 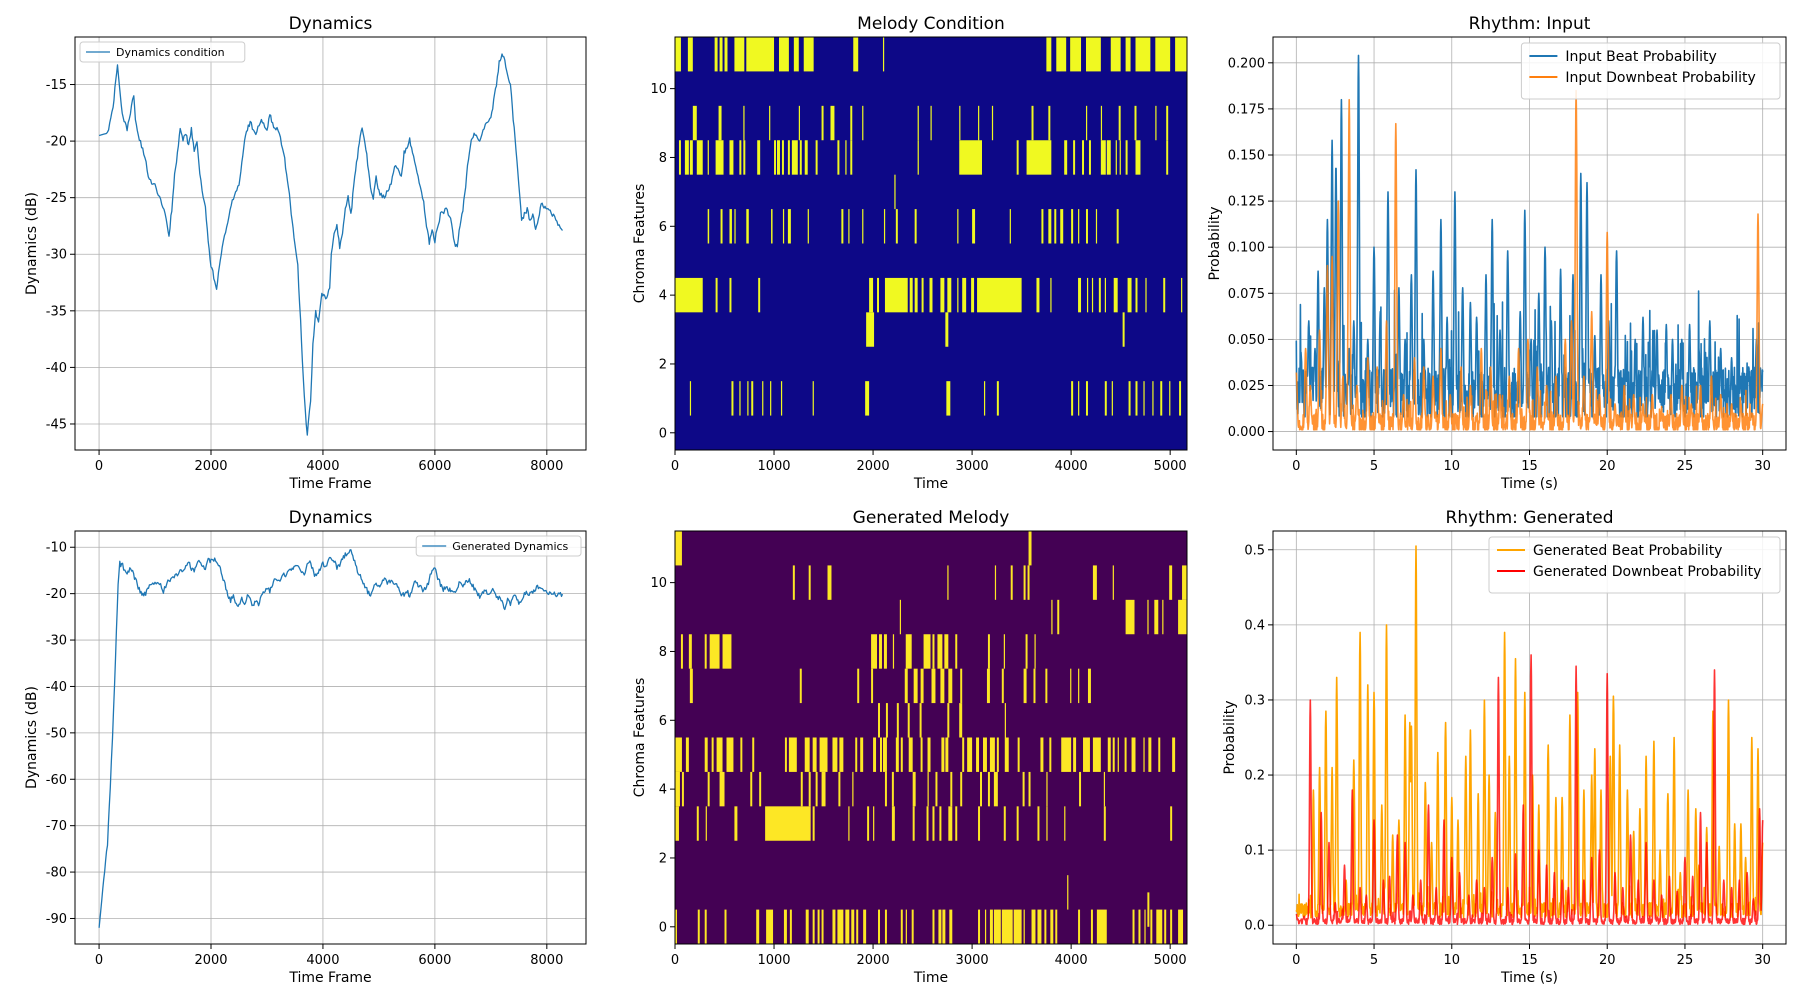 What do you see at coordinates (663, 364) in the screenshot?
I see `melody-condition-ytick-label: 2` at bounding box center [663, 364].